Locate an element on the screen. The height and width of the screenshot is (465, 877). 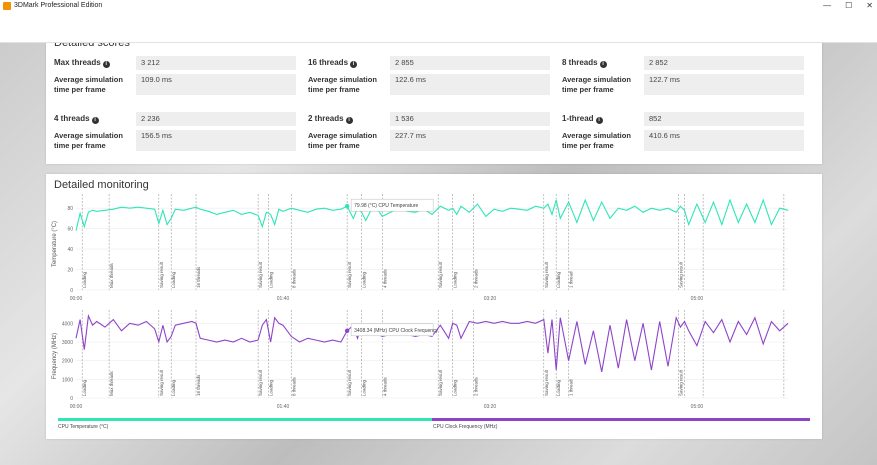
window-titlebar: 3DMark Professional Edition — ☐ ✕ is located at coordinates (438, 6).